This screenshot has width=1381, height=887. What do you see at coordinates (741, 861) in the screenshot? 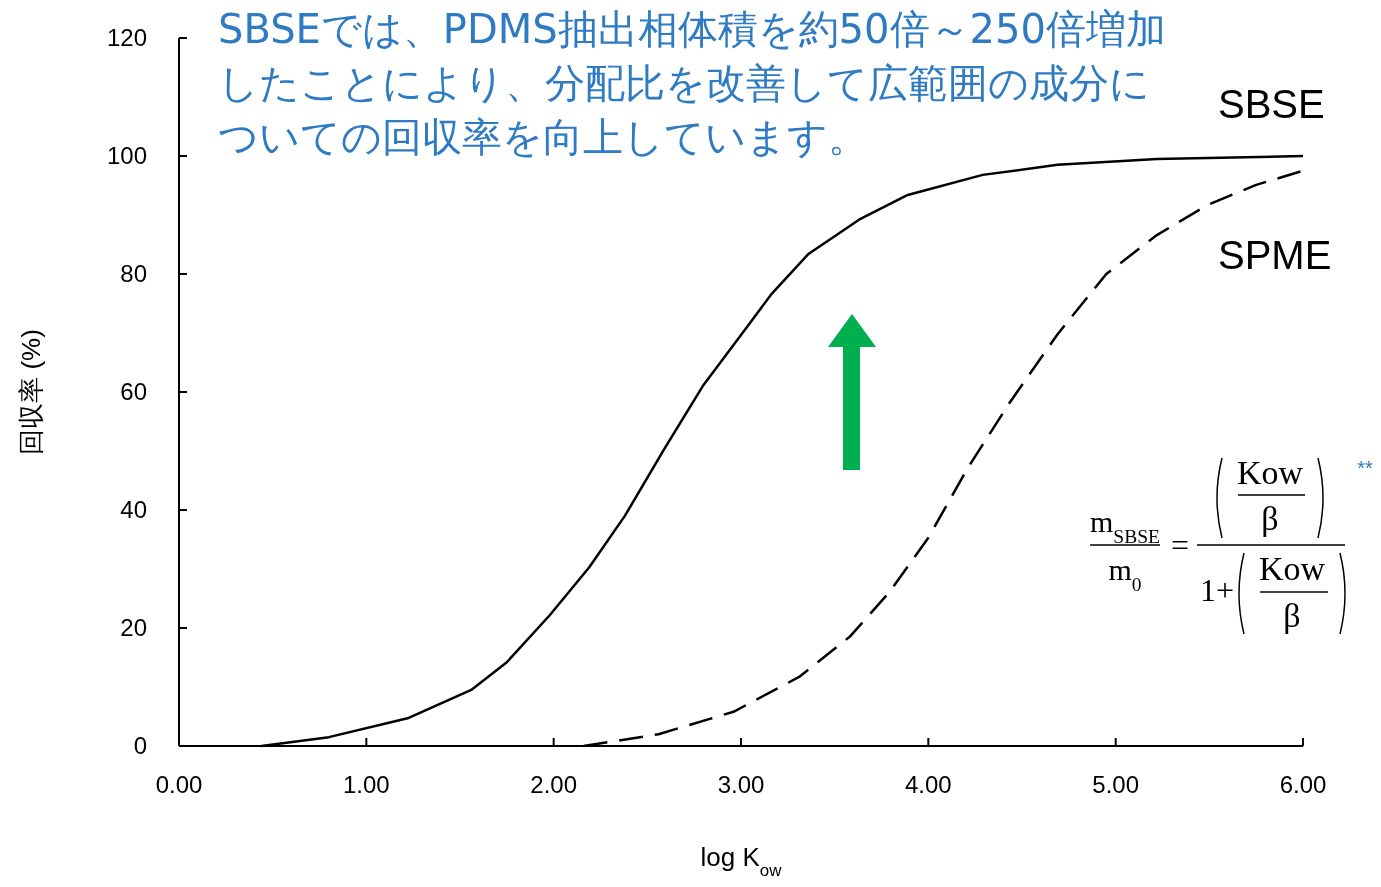
I see `x-axis-title: log K$_{ow}$` at bounding box center [741, 861].